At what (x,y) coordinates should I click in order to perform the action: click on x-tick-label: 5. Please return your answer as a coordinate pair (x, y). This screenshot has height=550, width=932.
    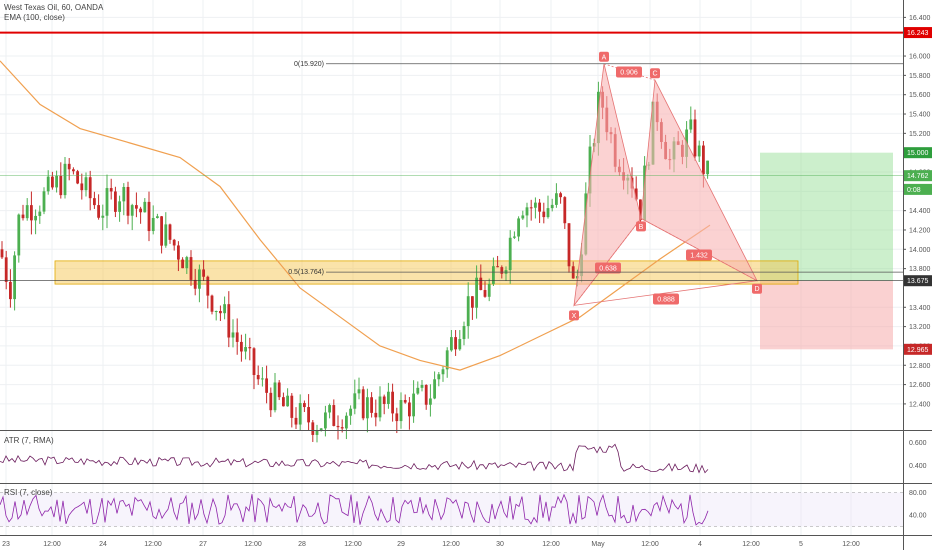
    Looking at the image, I should click on (801, 544).